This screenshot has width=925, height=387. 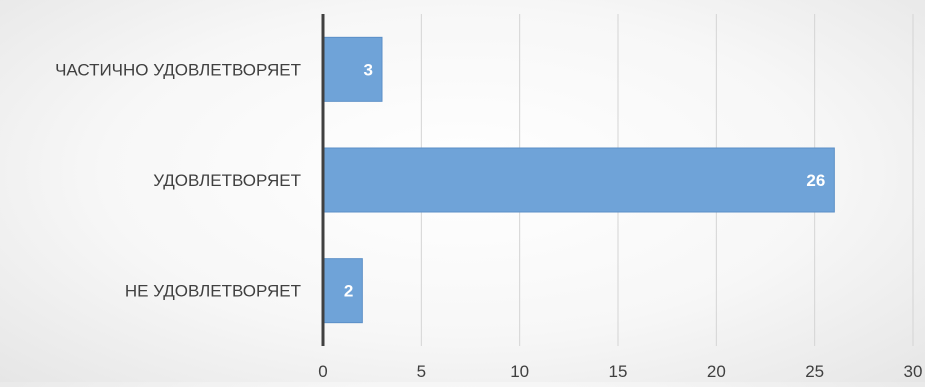 I want to click on x-tick-label: 15, so click(x=618, y=371).